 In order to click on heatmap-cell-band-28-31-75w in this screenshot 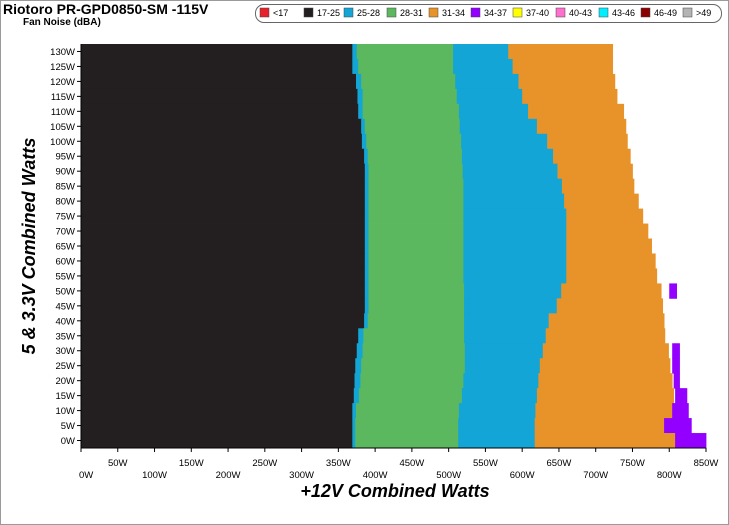, I will do `click(416, 216)`.